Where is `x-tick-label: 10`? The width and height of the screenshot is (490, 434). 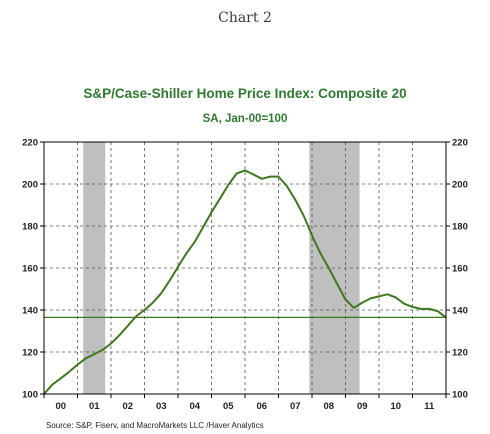 x-tick-label: 10 is located at coordinates (395, 406).